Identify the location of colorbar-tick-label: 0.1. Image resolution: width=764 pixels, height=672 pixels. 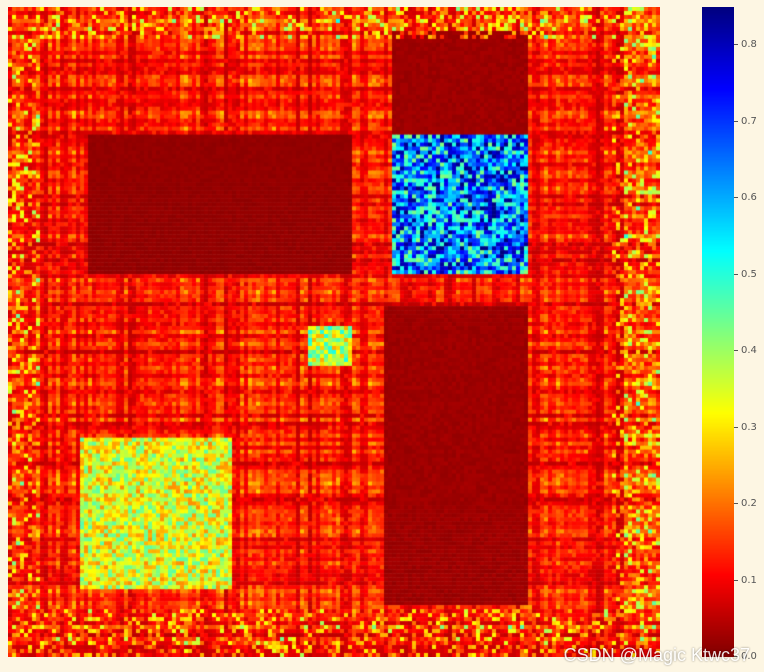
(749, 580).